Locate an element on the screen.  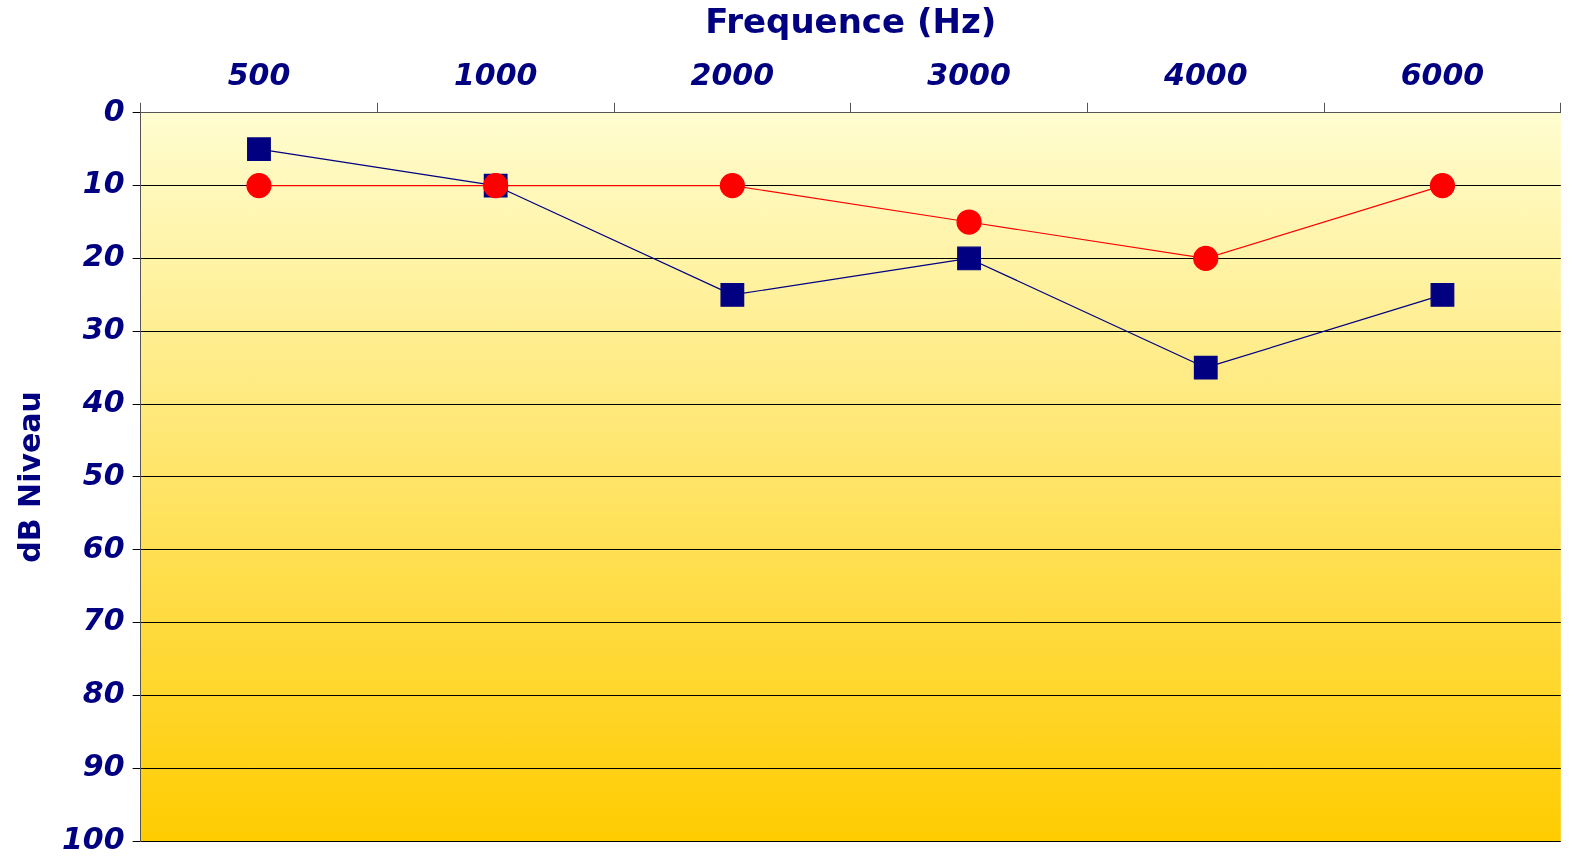
y-tick-label: 20 is located at coordinates (103, 256).